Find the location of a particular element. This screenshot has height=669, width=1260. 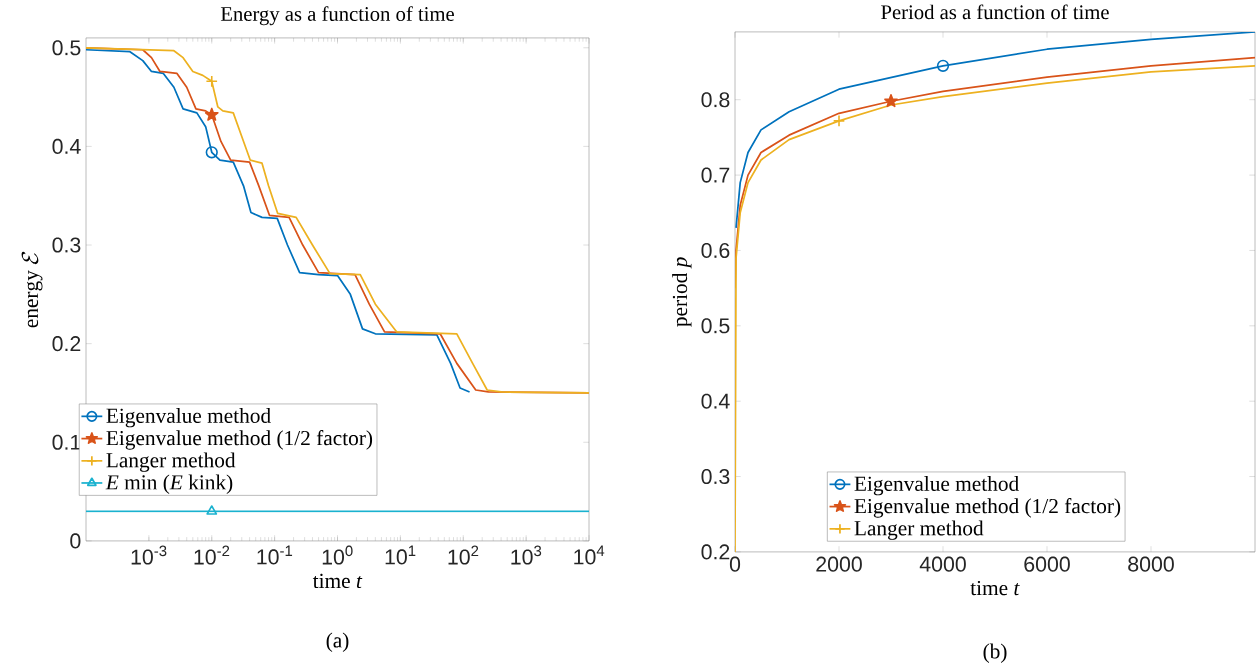

y-tick-label: 0.6 is located at coordinates (715, 250).